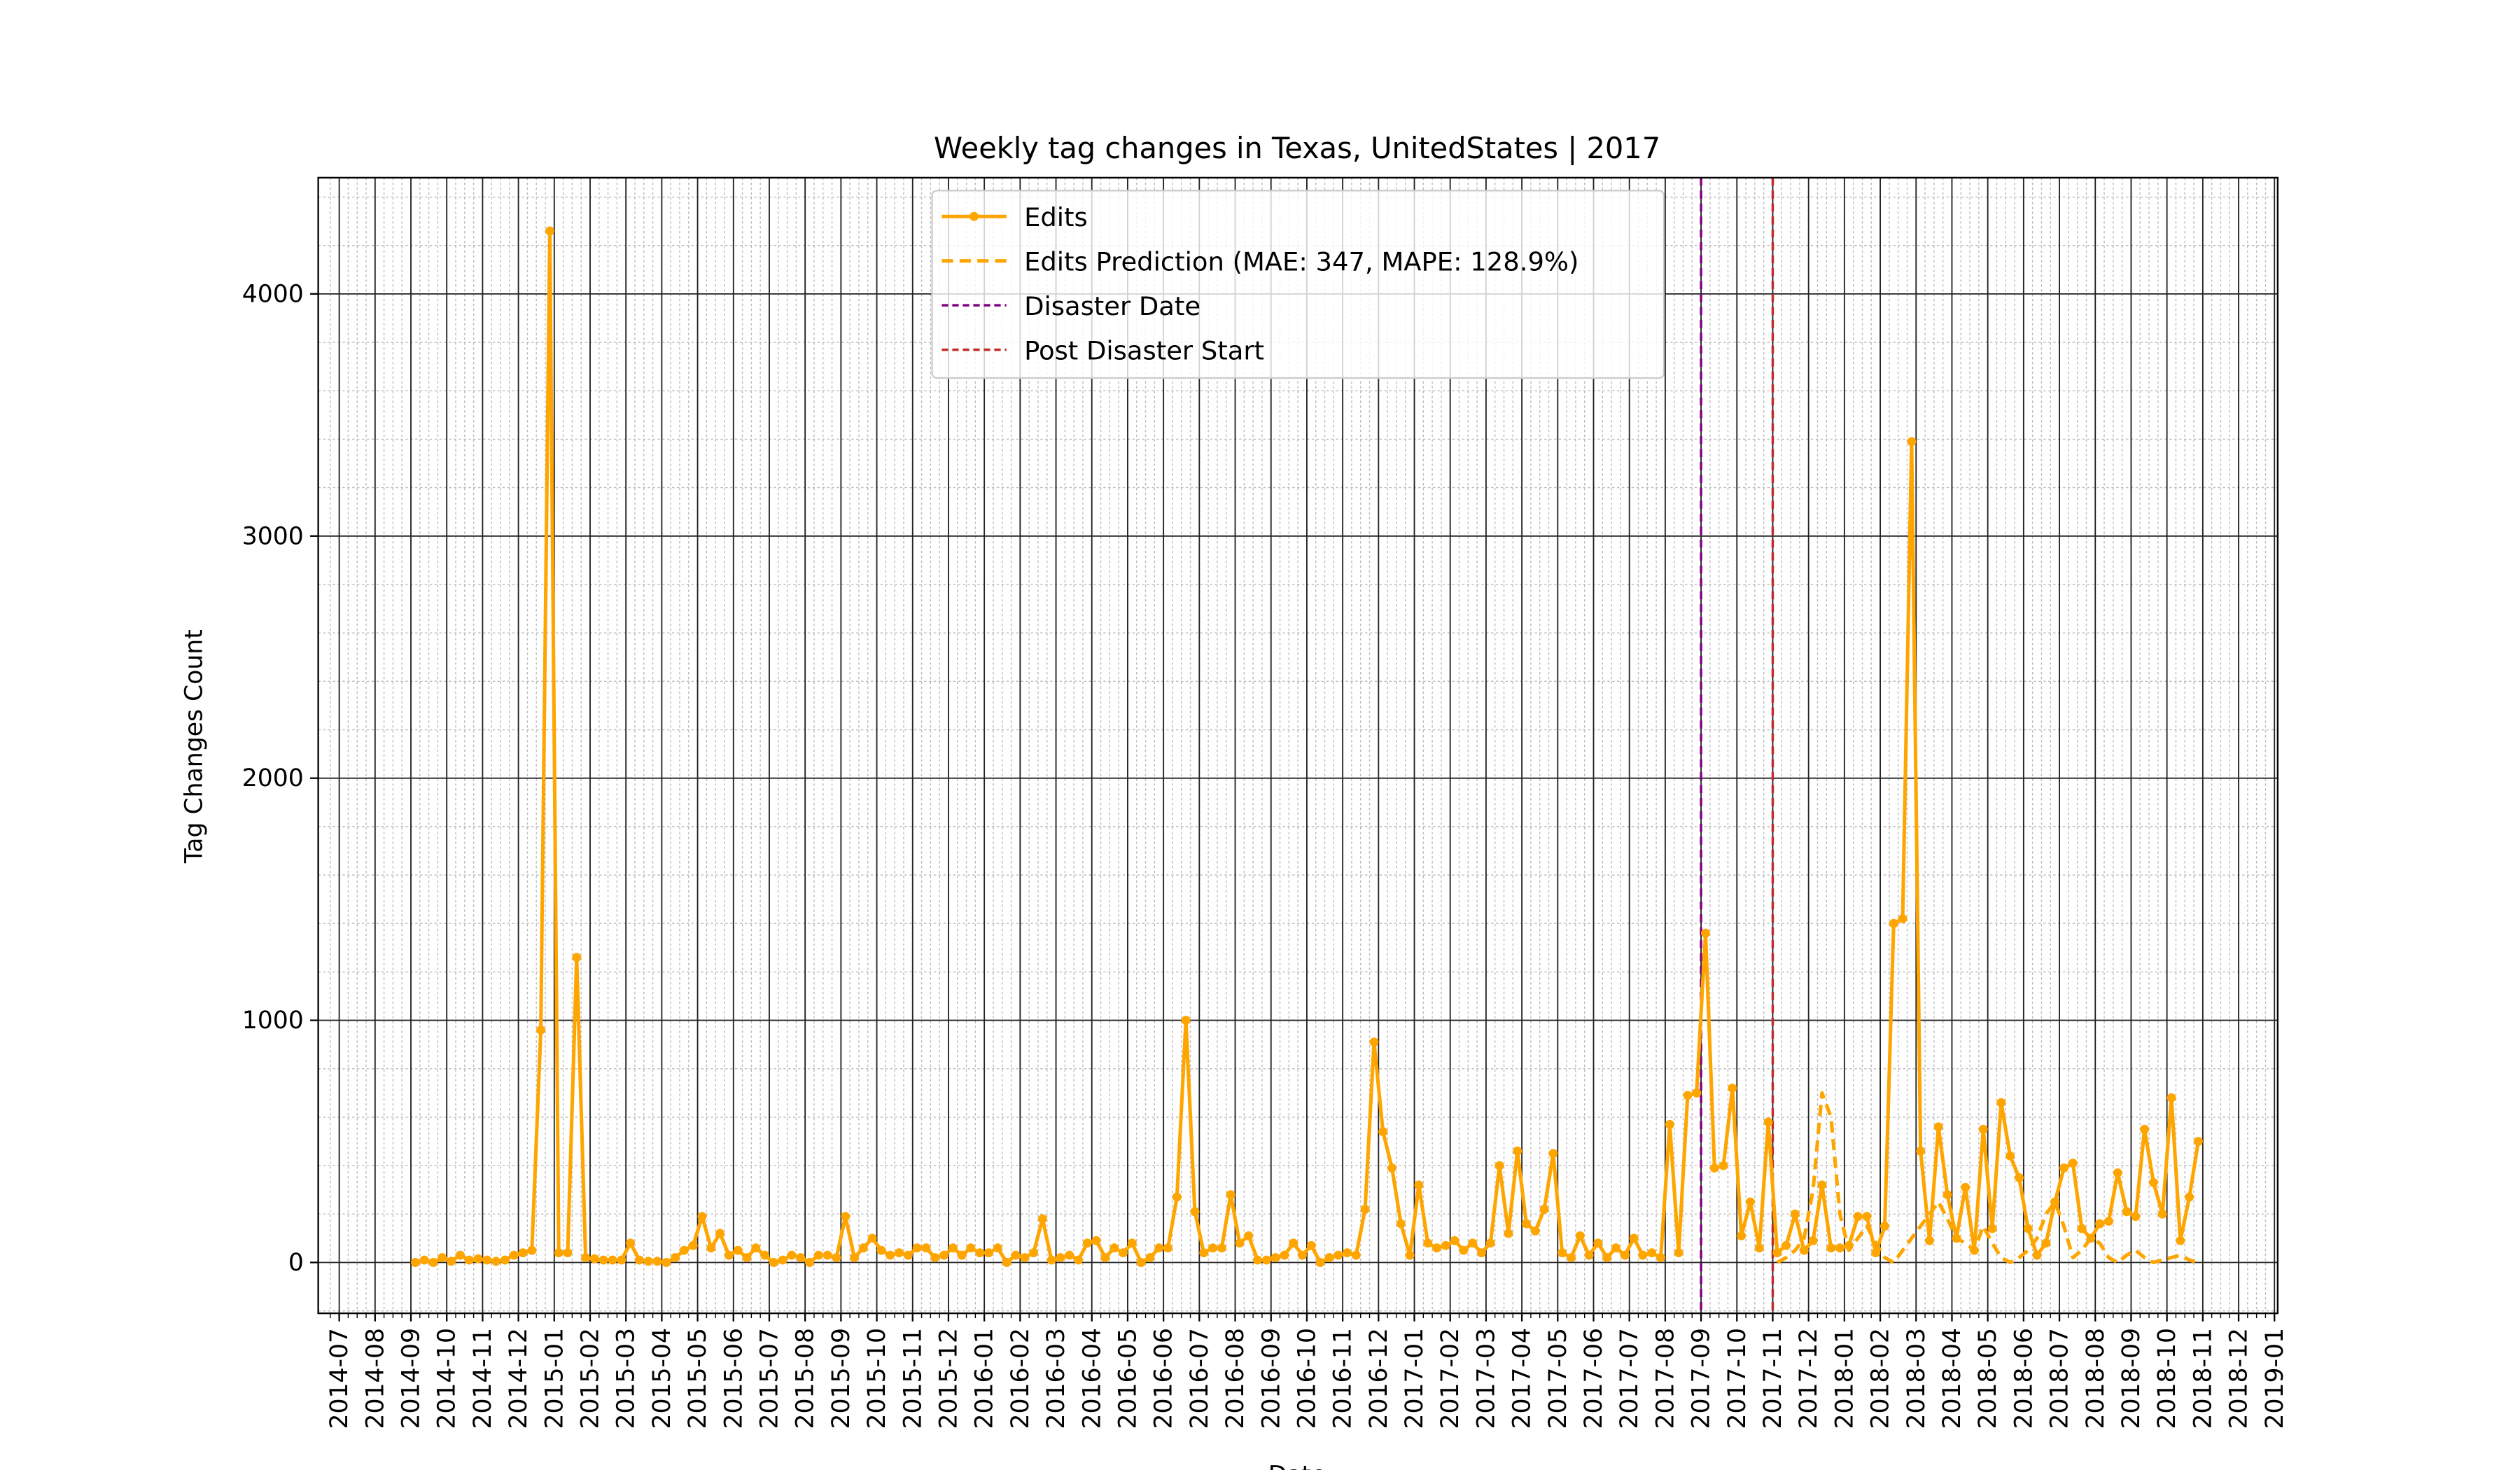  I want to click on x-tick-label: 2018-01, so click(1844, 1378).